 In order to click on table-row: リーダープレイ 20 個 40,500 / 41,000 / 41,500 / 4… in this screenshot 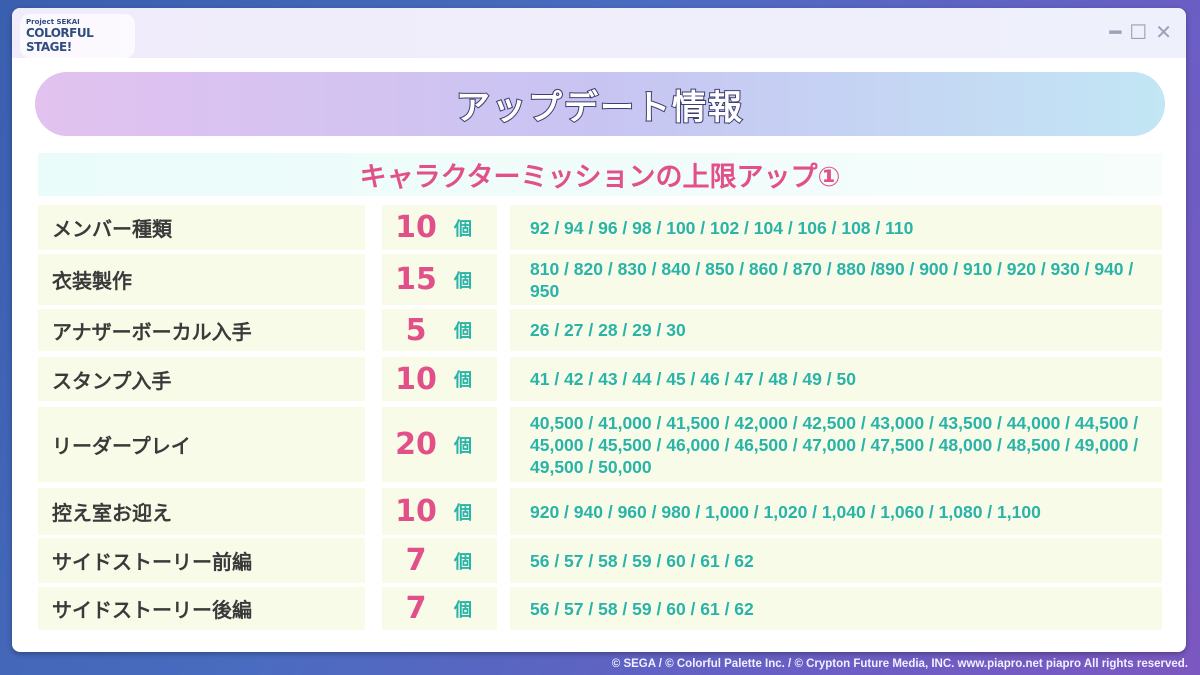, I will do `click(600, 444)`.